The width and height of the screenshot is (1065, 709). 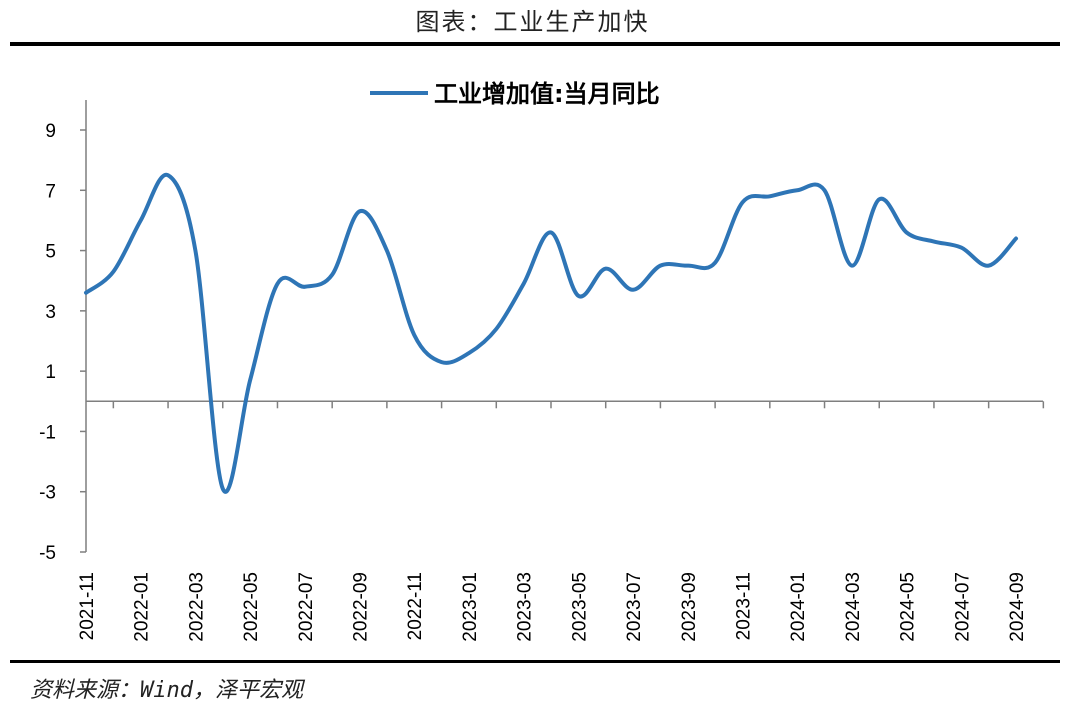 What do you see at coordinates (47, 493) in the screenshot?
I see `y-tick-label: -3` at bounding box center [47, 493].